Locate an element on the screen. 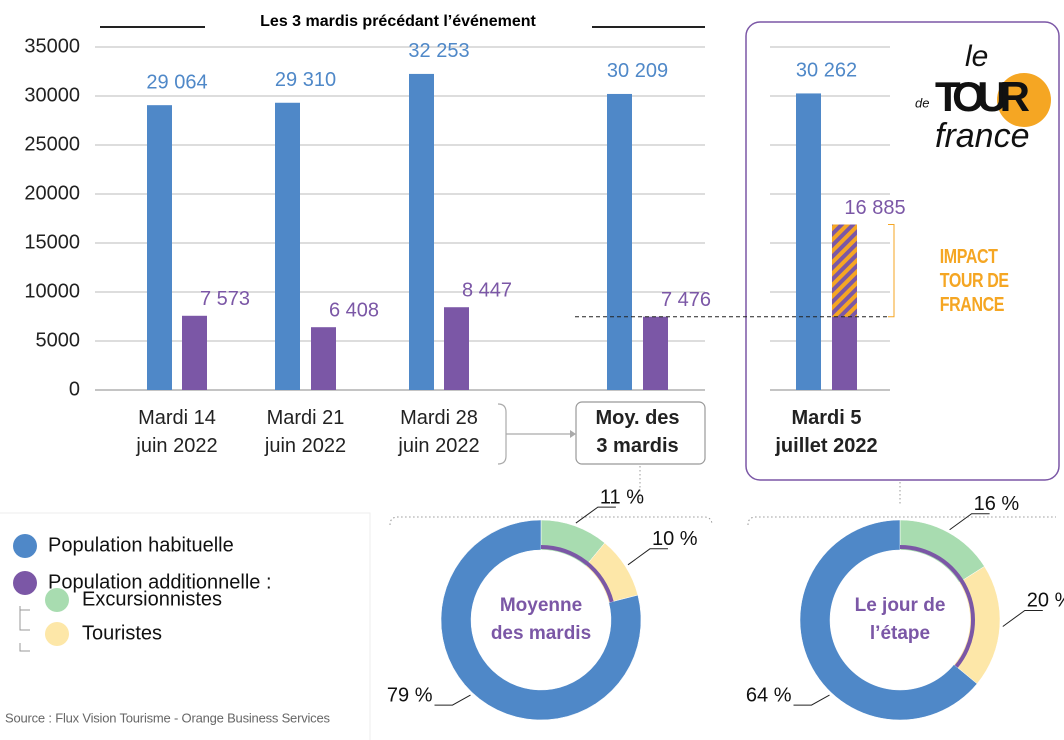 This screenshot has width=1064, height=740. legend-tree is located at coordinates (24, 629).